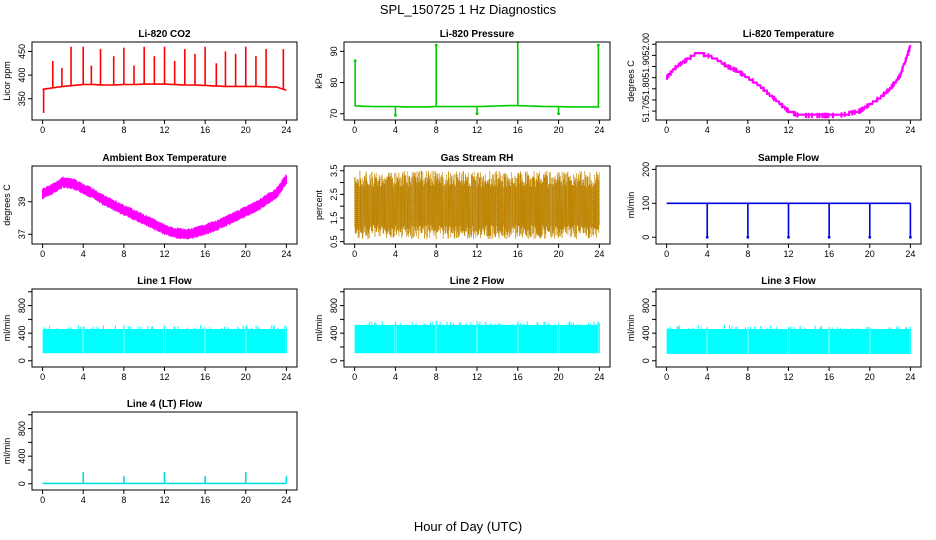  I want to click on y-tick-label: 0.5, so click(334, 241).